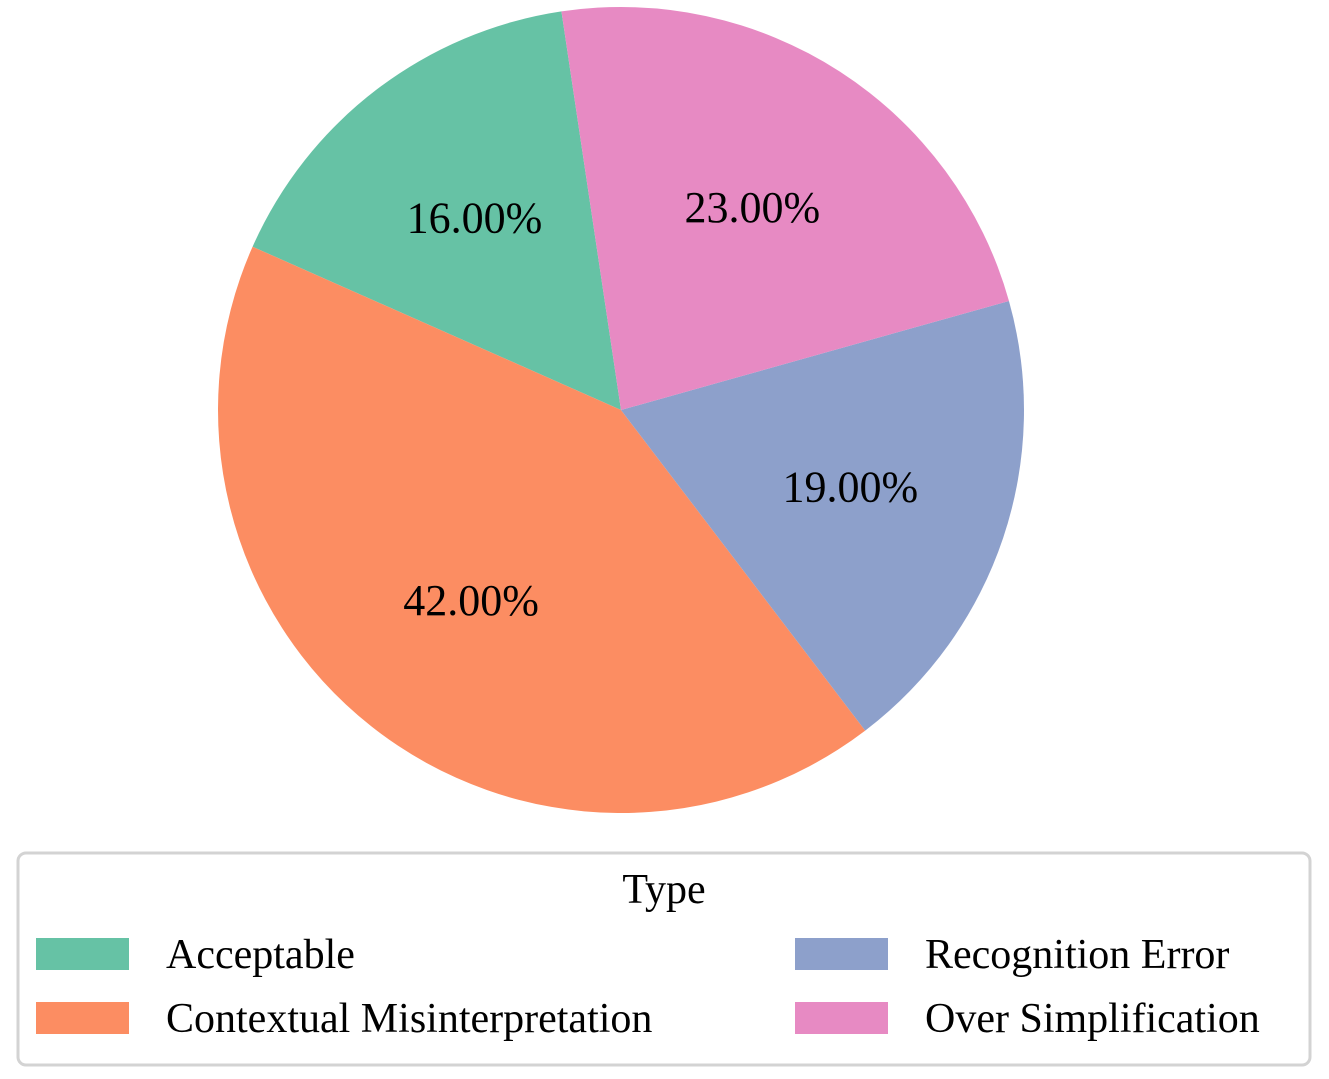 The width and height of the screenshot is (1329, 1079). What do you see at coordinates (260, 955) in the screenshot?
I see `legend-label: Acceptable` at bounding box center [260, 955].